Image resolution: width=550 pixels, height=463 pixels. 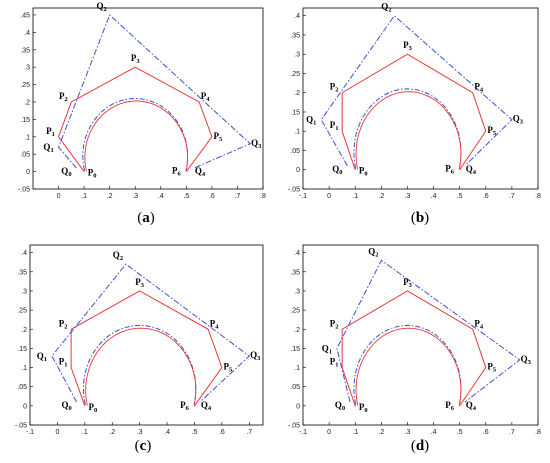 What do you see at coordinates (303, 196) in the screenshot?
I see `x-tick-label: -.1` at bounding box center [303, 196].